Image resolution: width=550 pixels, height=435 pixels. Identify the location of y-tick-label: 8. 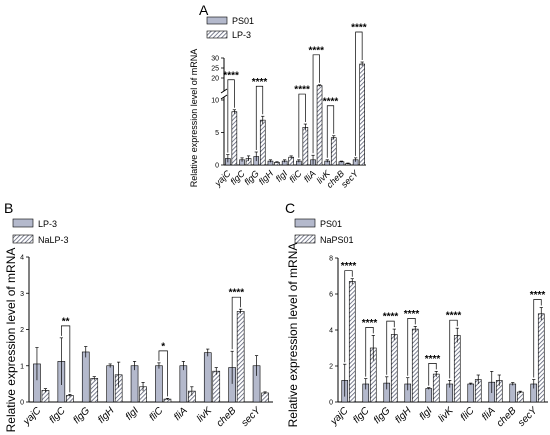
(331, 259).